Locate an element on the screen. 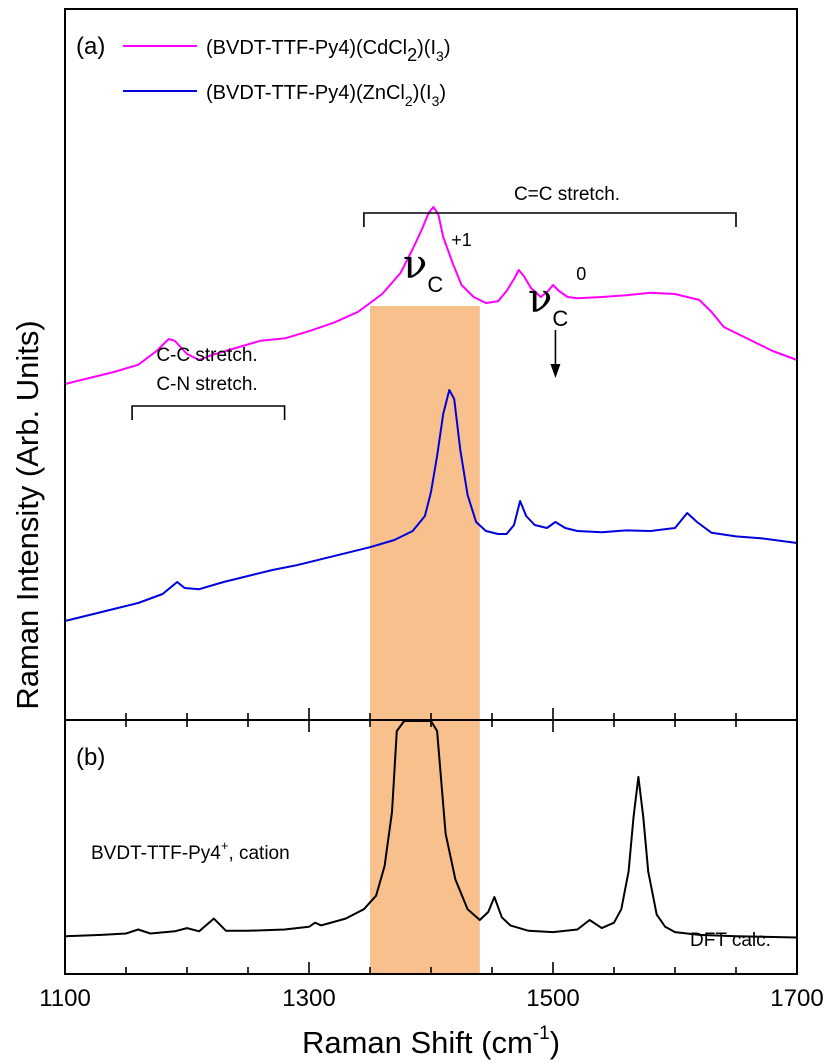 This screenshot has height=1063, width=832. cation-label: BVDT-TTF-Py4+, cation is located at coordinates (190, 851).